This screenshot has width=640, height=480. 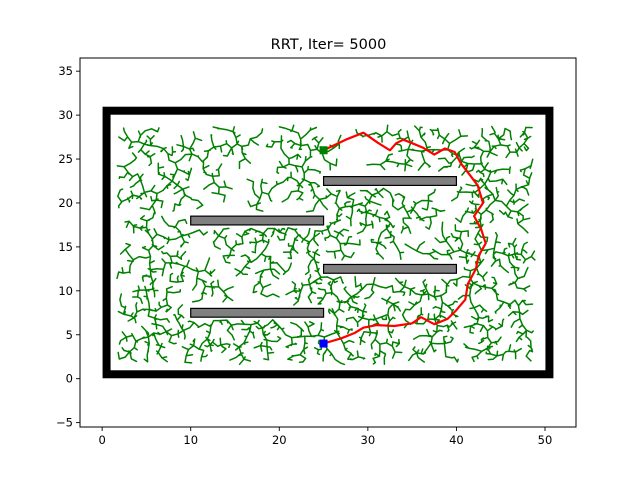 I want to click on path-line, so click(x=404, y=238).